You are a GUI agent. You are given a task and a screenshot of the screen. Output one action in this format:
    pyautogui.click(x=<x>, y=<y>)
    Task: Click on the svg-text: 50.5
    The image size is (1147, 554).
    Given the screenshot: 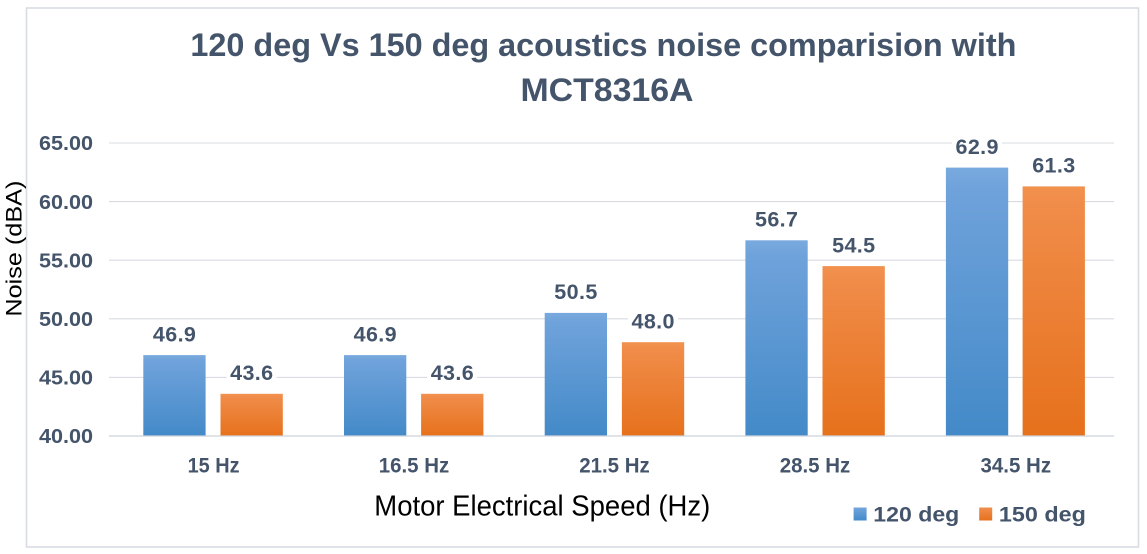 What is the action you would take?
    pyautogui.click(x=575, y=292)
    